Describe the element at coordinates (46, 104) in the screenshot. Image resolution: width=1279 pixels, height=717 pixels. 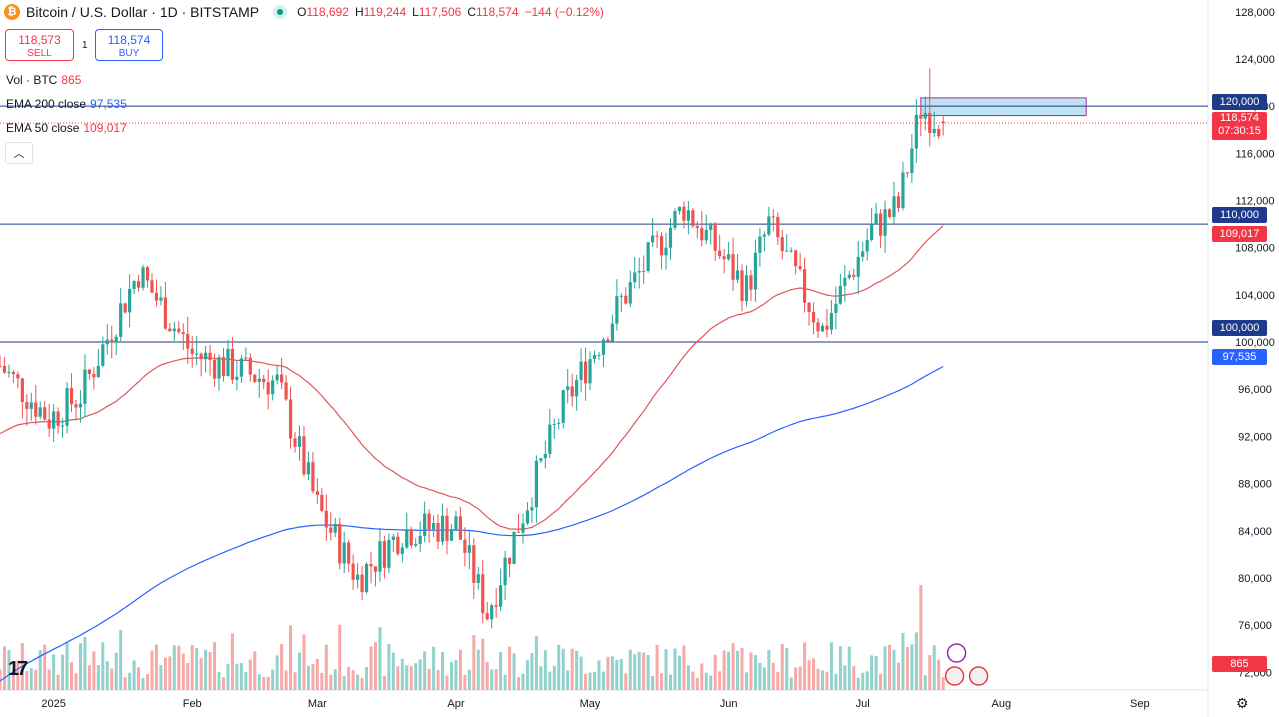
I see `ema200-label: EMA 200 close` at that location.